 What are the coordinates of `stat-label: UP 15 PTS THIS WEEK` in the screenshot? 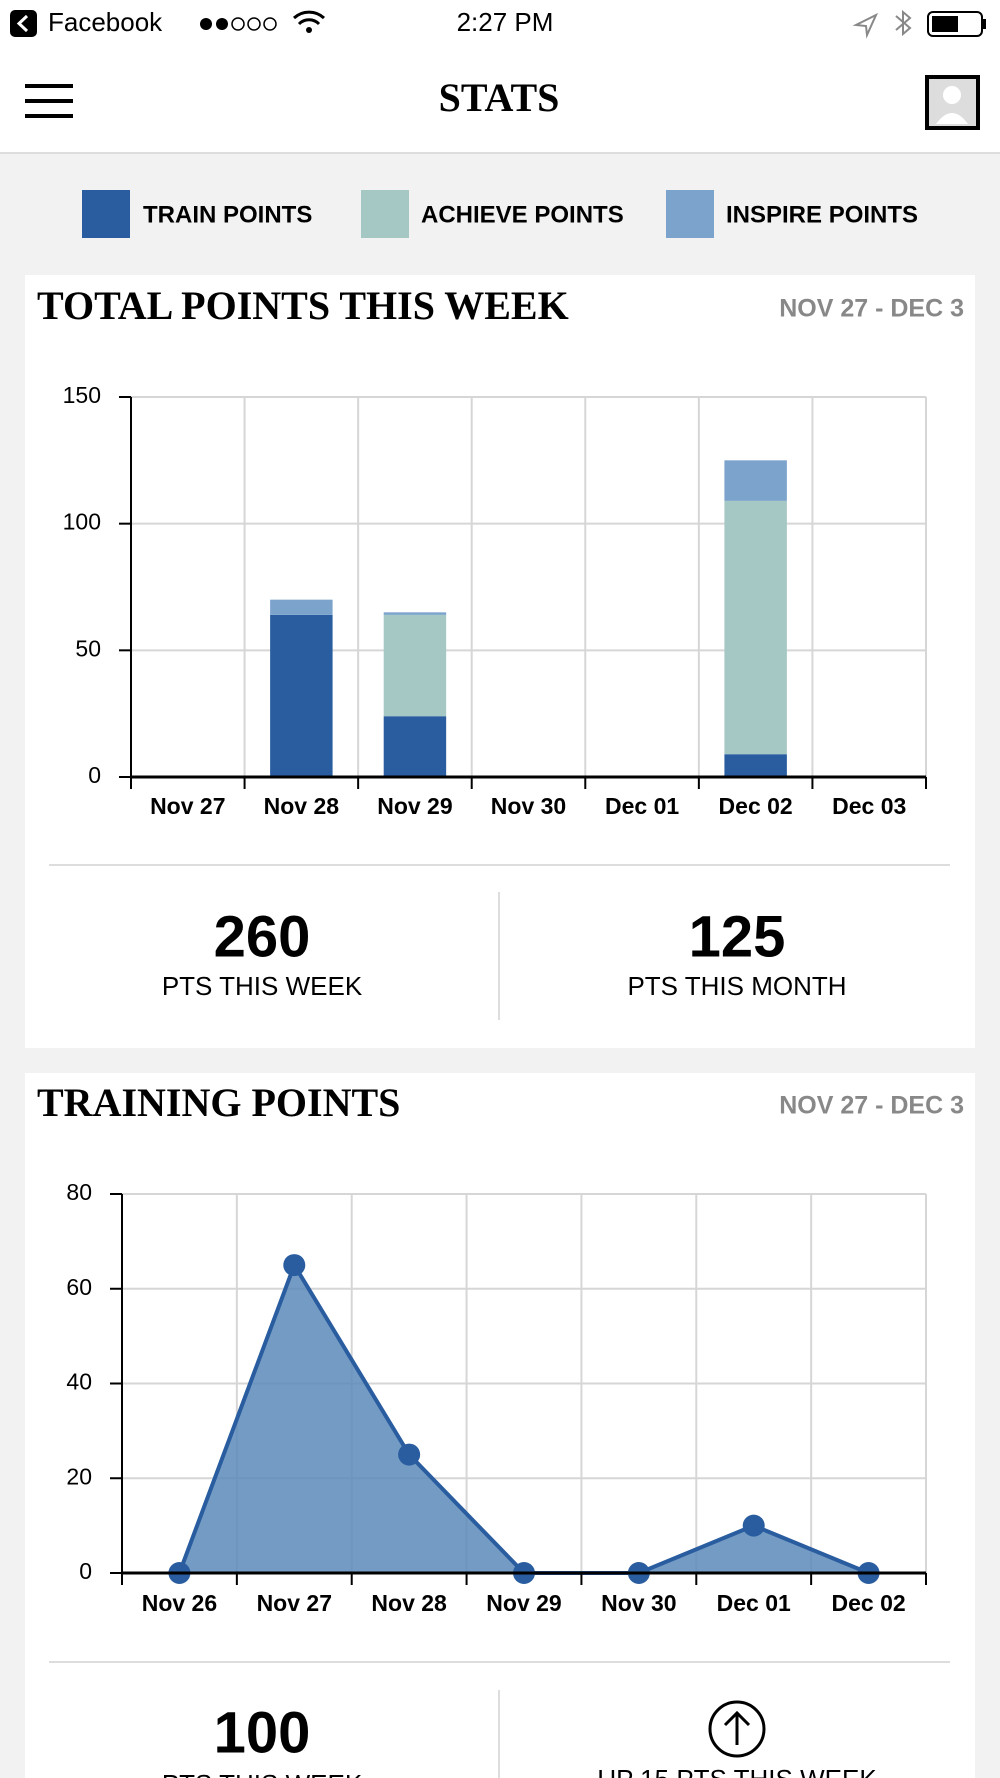 It's located at (737, 1771).